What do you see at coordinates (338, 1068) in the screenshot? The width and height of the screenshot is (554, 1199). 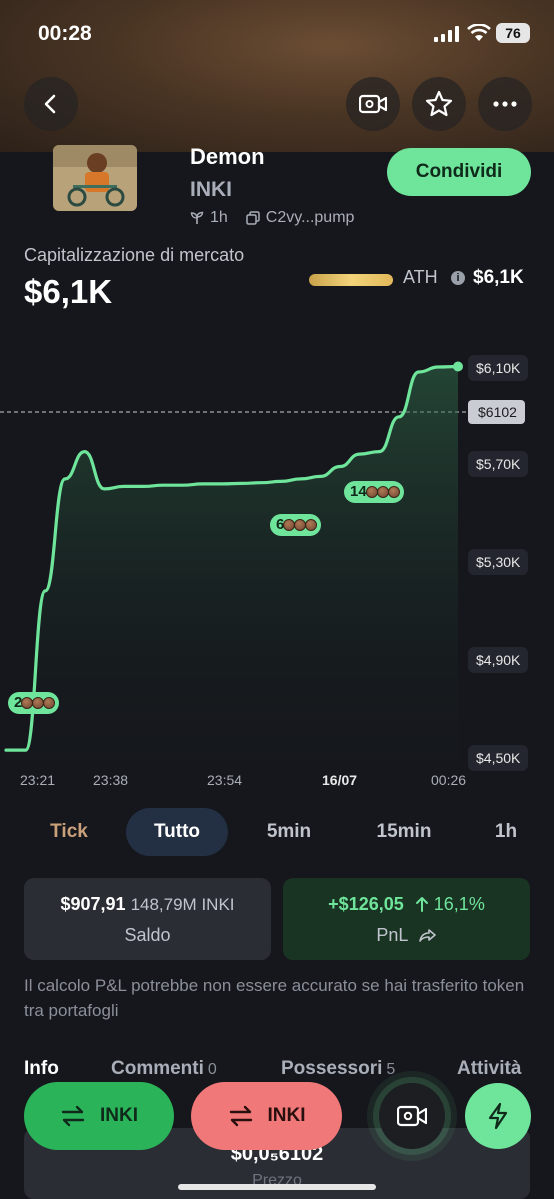 I see `tab-holders: Possessori 5` at bounding box center [338, 1068].